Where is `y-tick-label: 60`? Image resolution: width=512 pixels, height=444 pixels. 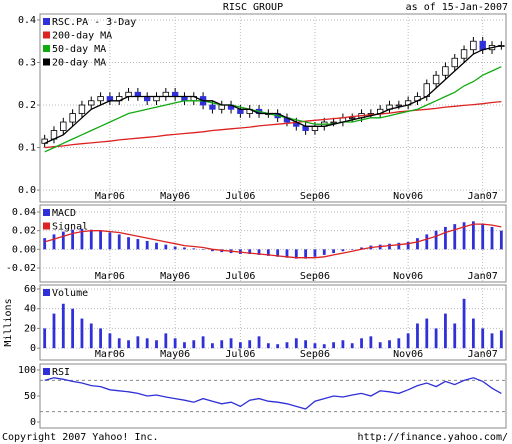 y-tick-label: 60 is located at coordinates (30, 289).